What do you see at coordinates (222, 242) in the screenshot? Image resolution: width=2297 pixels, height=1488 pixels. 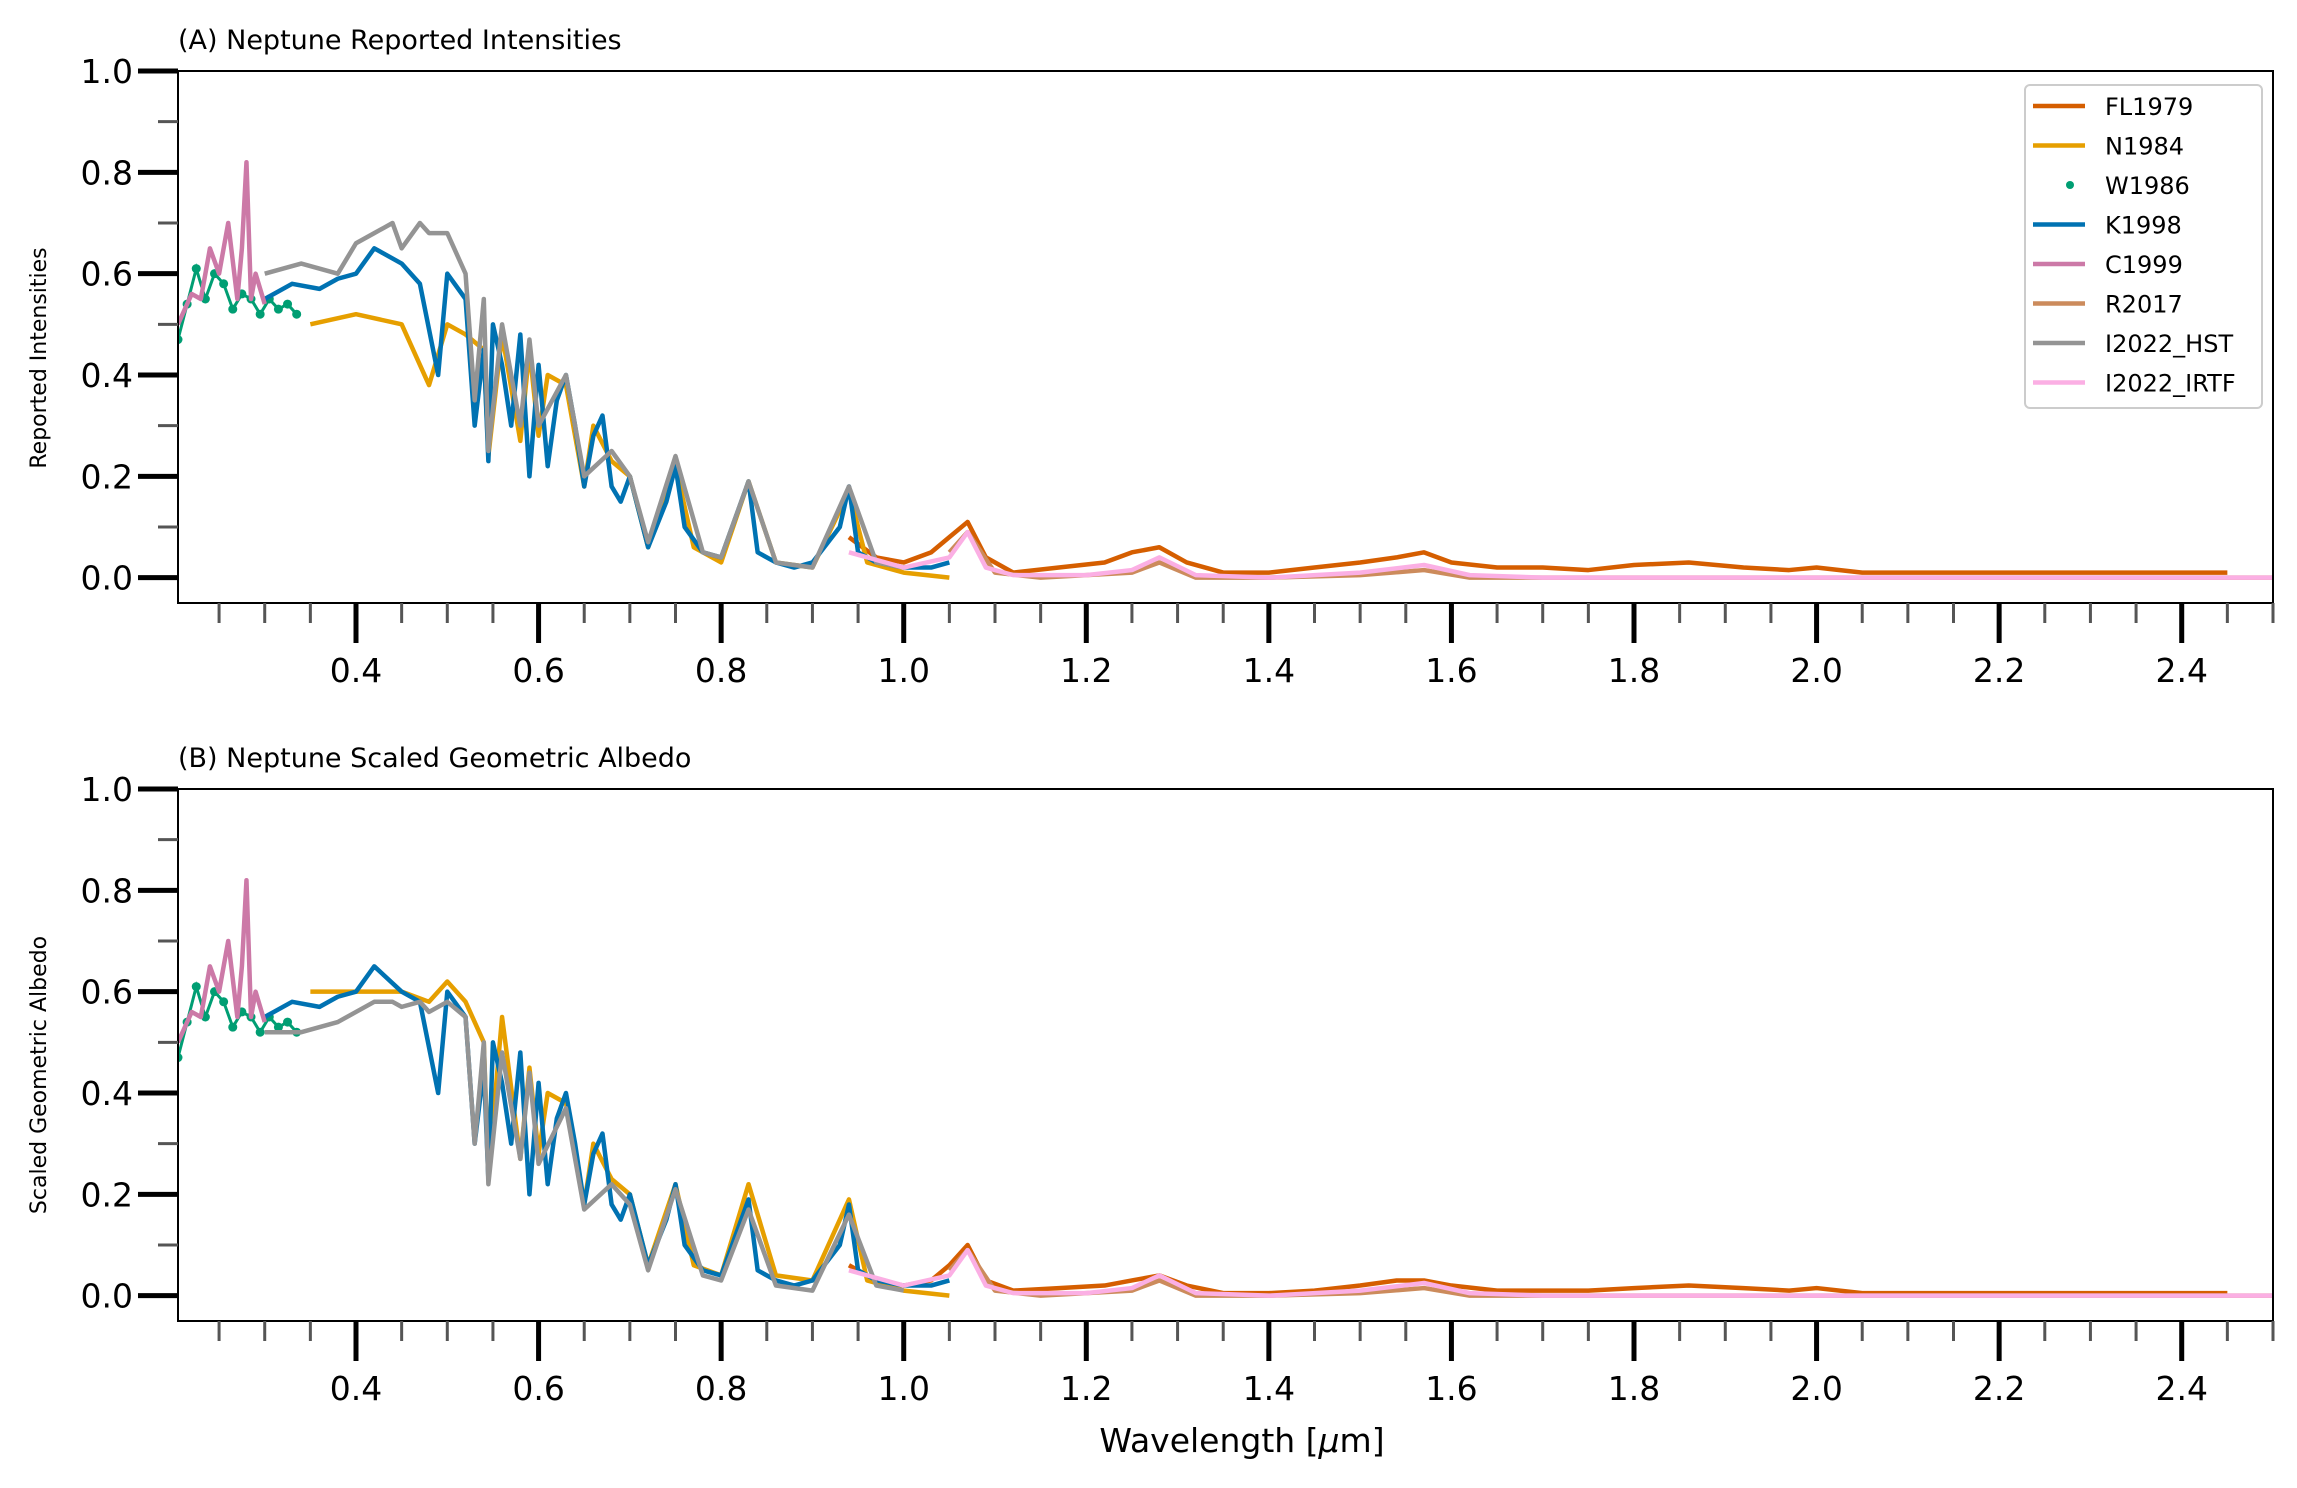 I see `panel-a-series-c1999` at bounding box center [222, 242].